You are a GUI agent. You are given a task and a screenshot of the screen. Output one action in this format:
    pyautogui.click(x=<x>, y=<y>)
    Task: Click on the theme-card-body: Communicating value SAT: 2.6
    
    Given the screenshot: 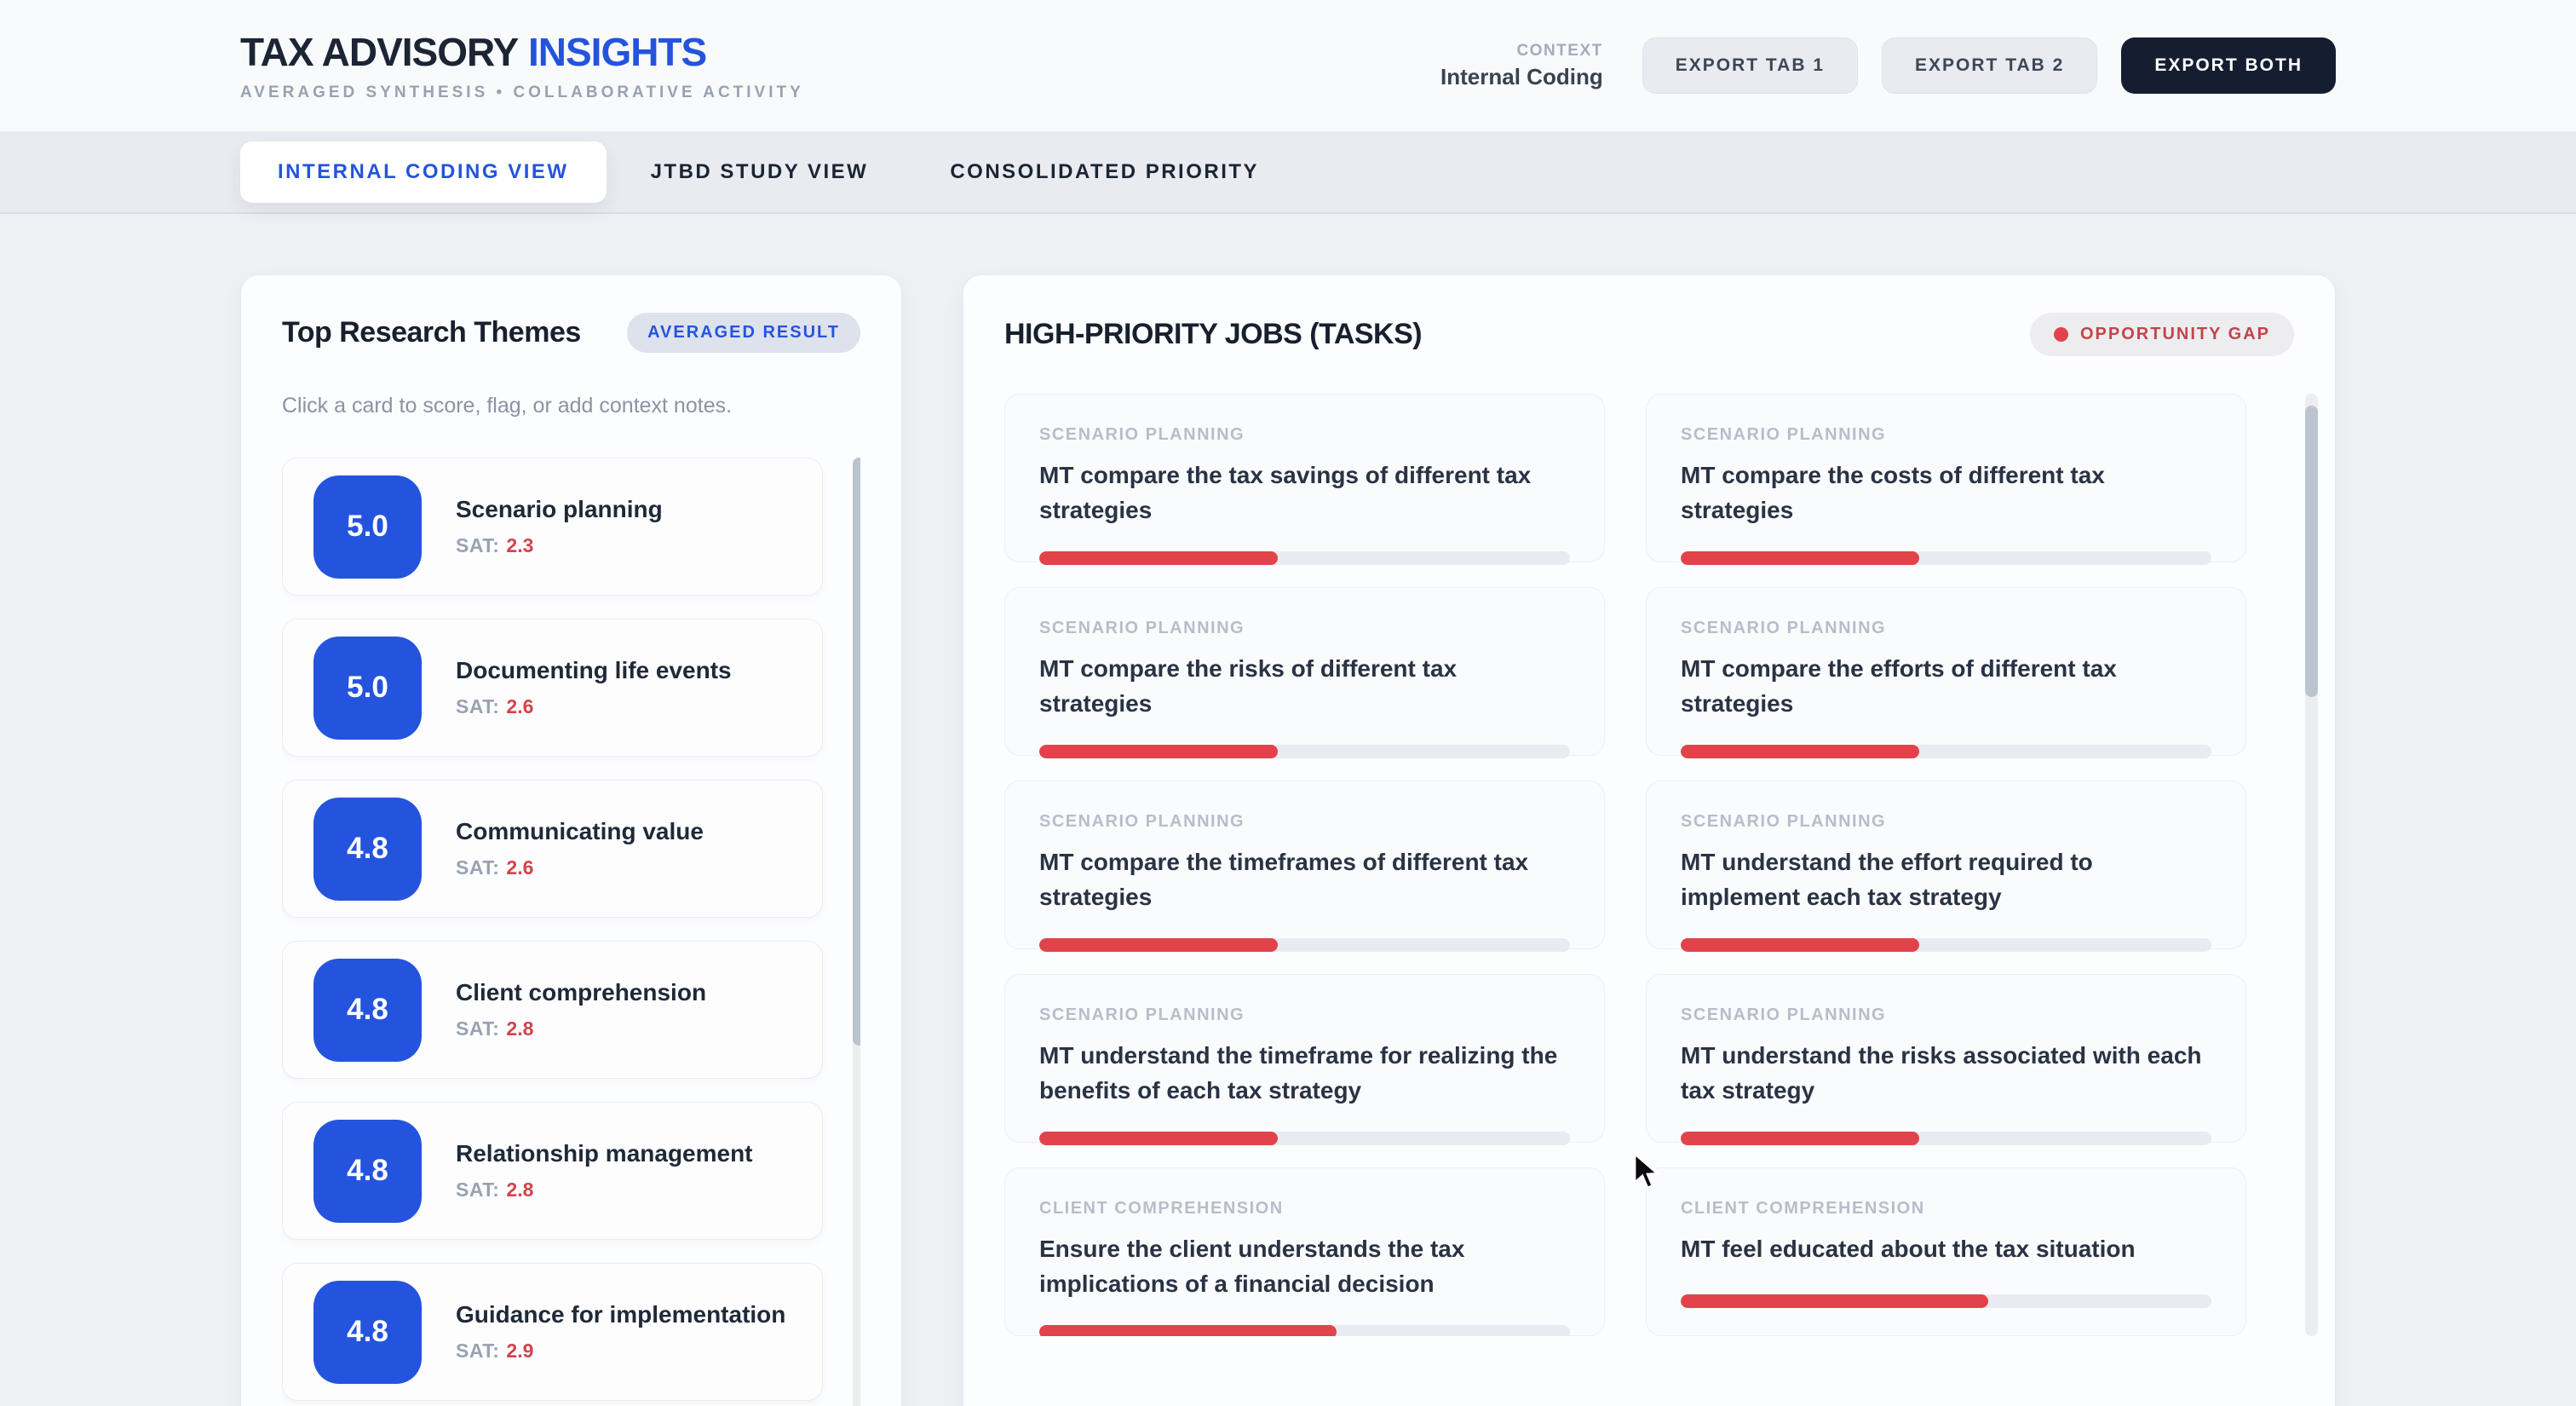 What is the action you would take?
    pyautogui.click(x=580, y=848)
    